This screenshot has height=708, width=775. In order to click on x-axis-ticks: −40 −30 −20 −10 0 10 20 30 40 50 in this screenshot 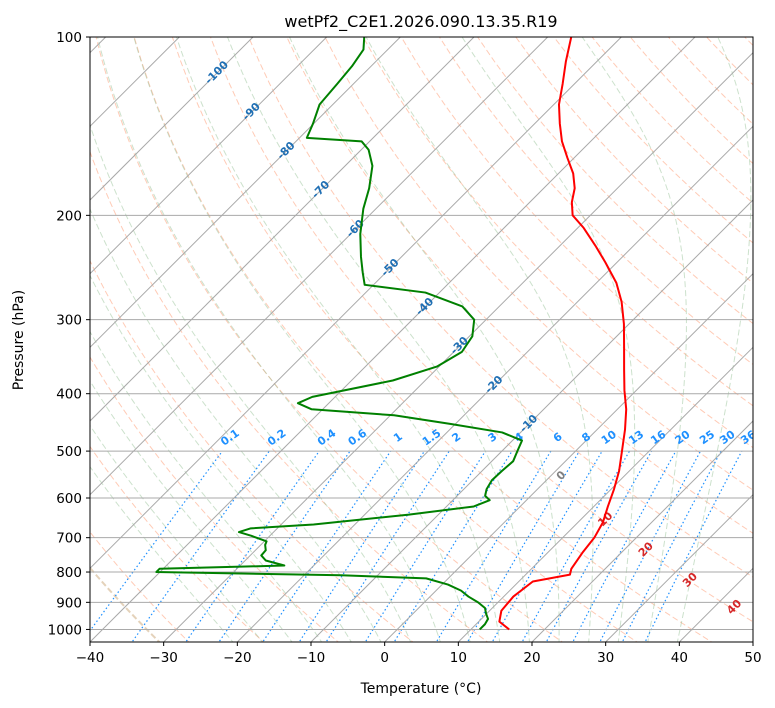, I will do `click(419, 654)`.